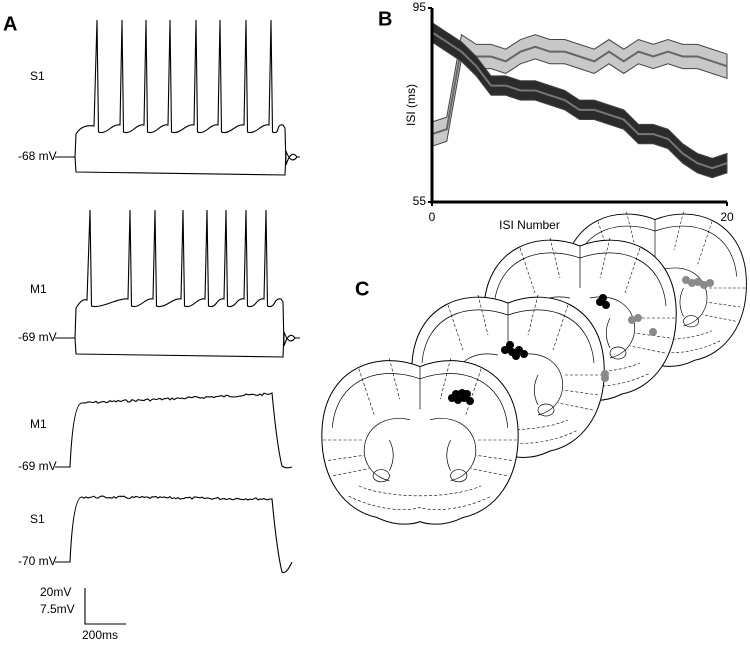 Image resolution: width=750 pixels, height=645 pixels. I want to click on x-tick-label: 20, so click(727, 217).